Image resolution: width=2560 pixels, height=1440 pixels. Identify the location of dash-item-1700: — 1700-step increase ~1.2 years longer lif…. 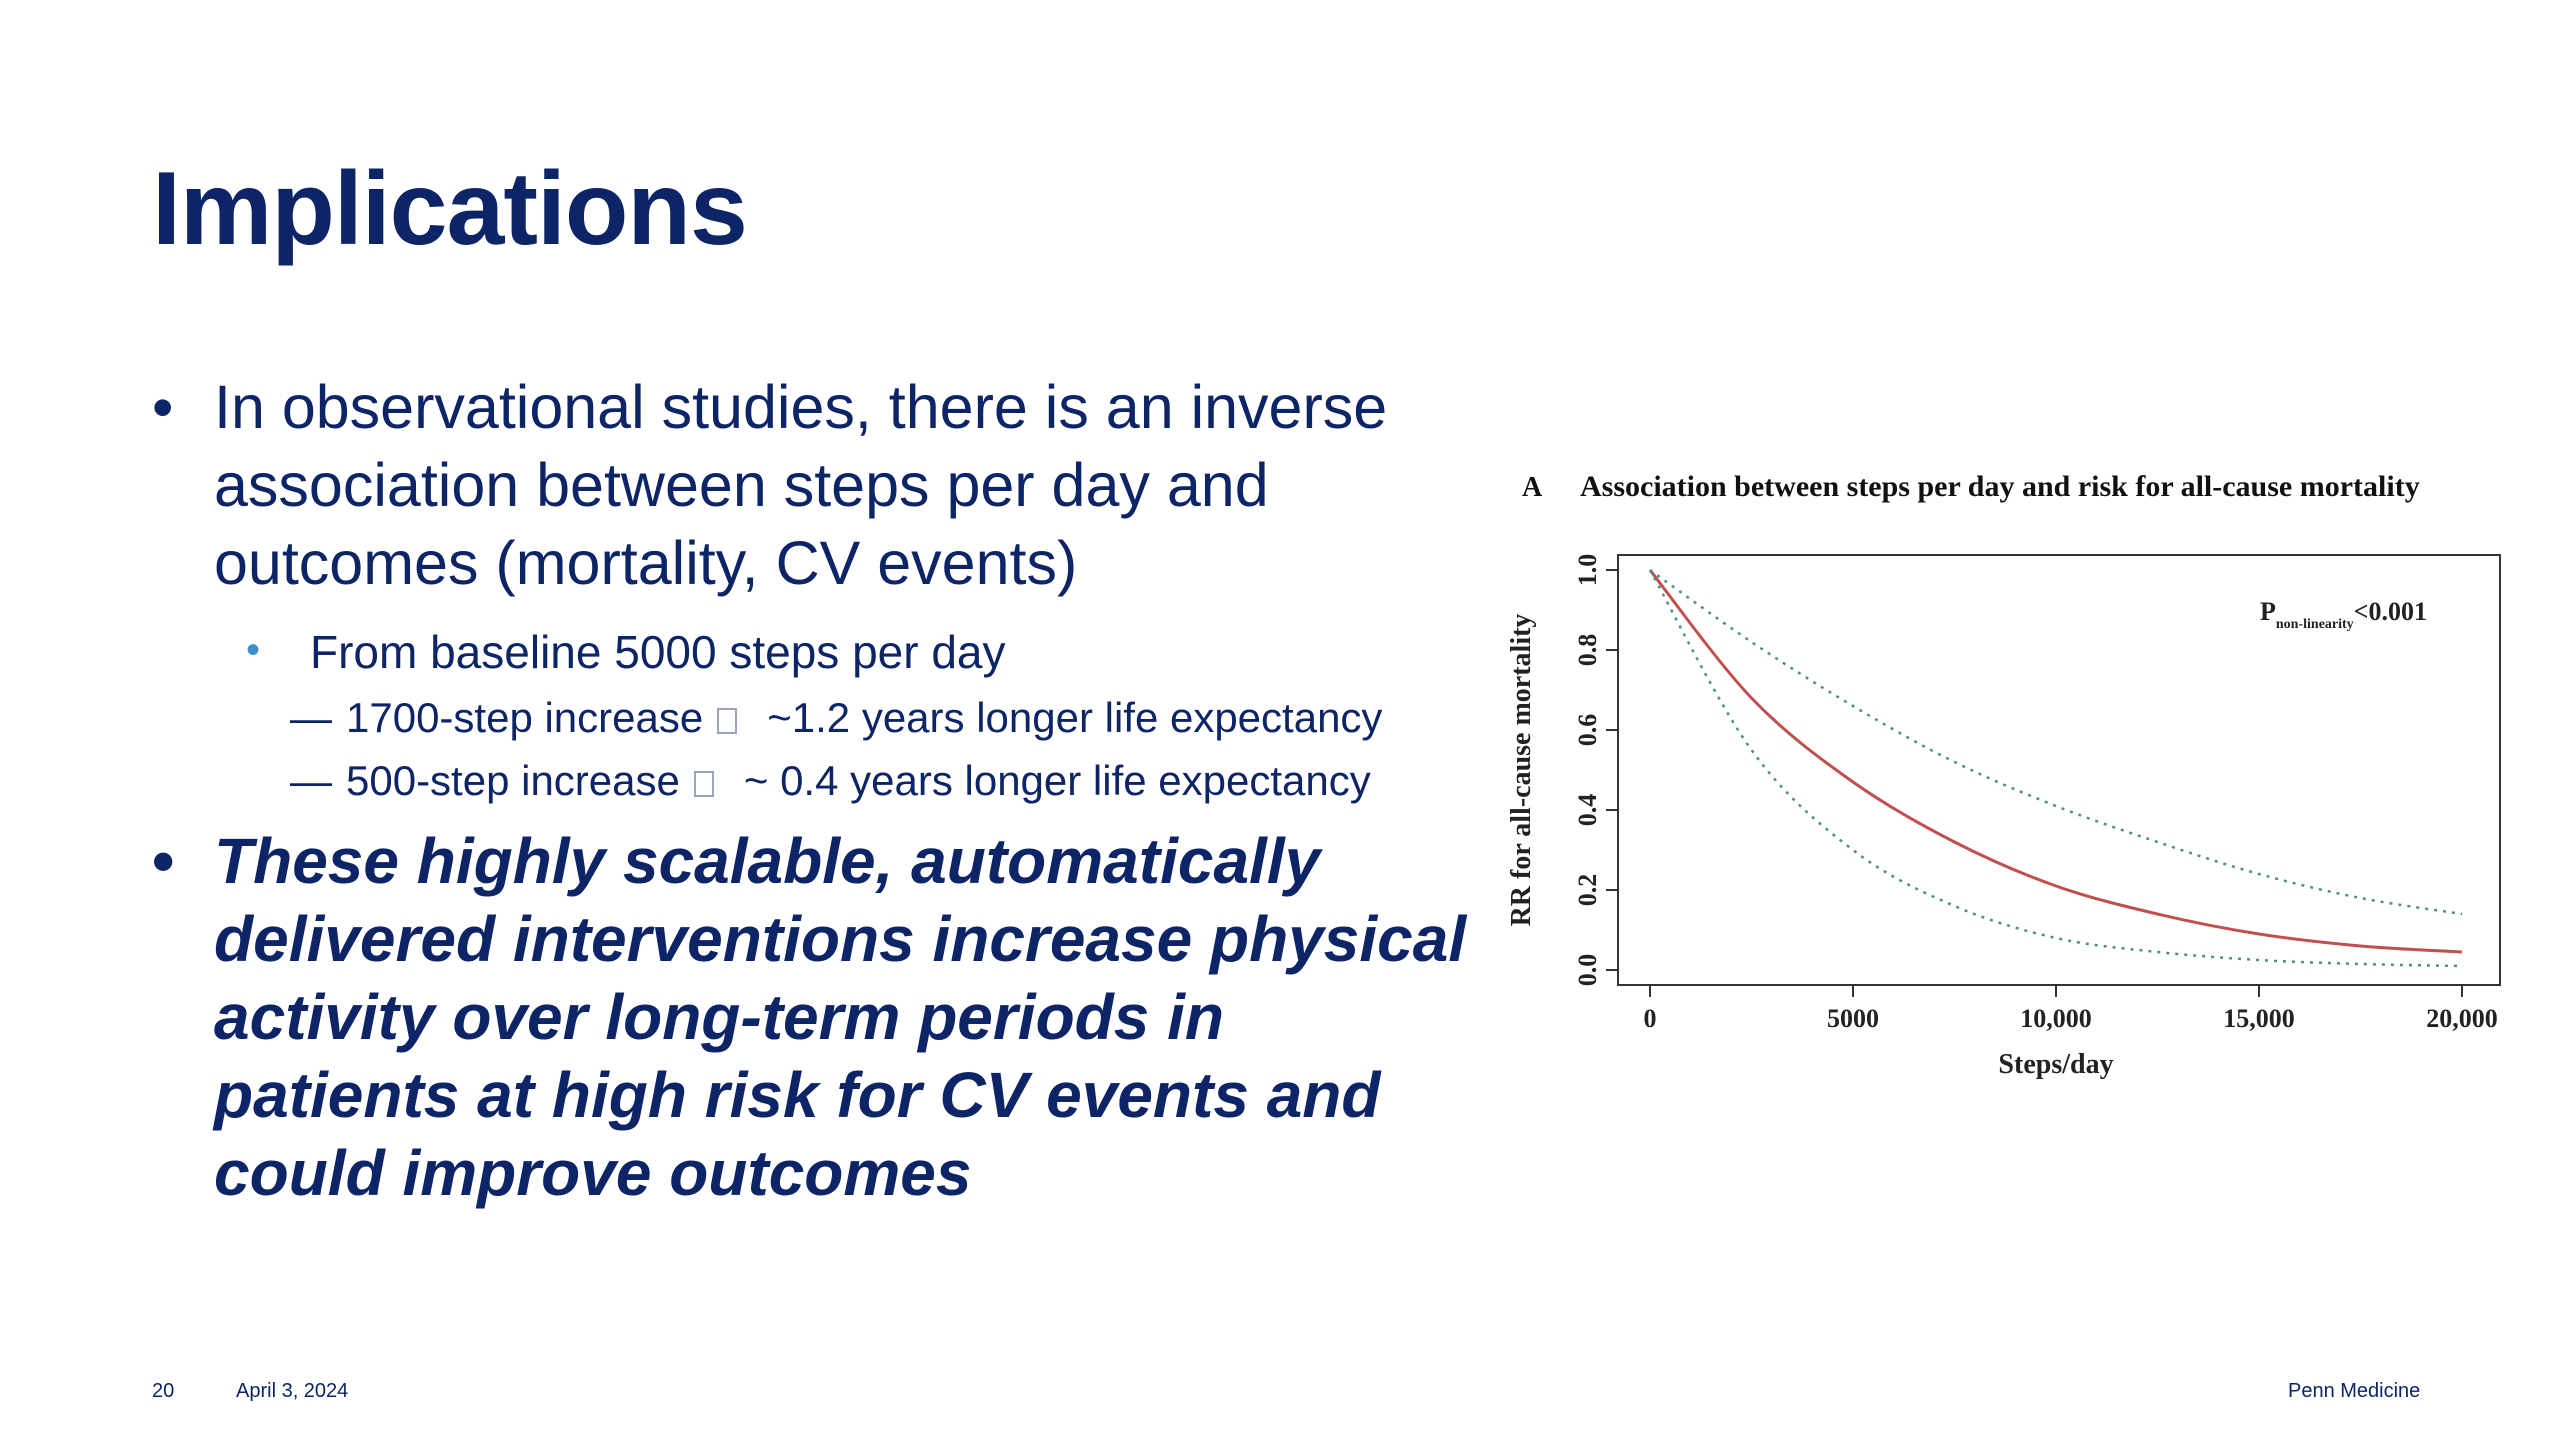
(836, 718).